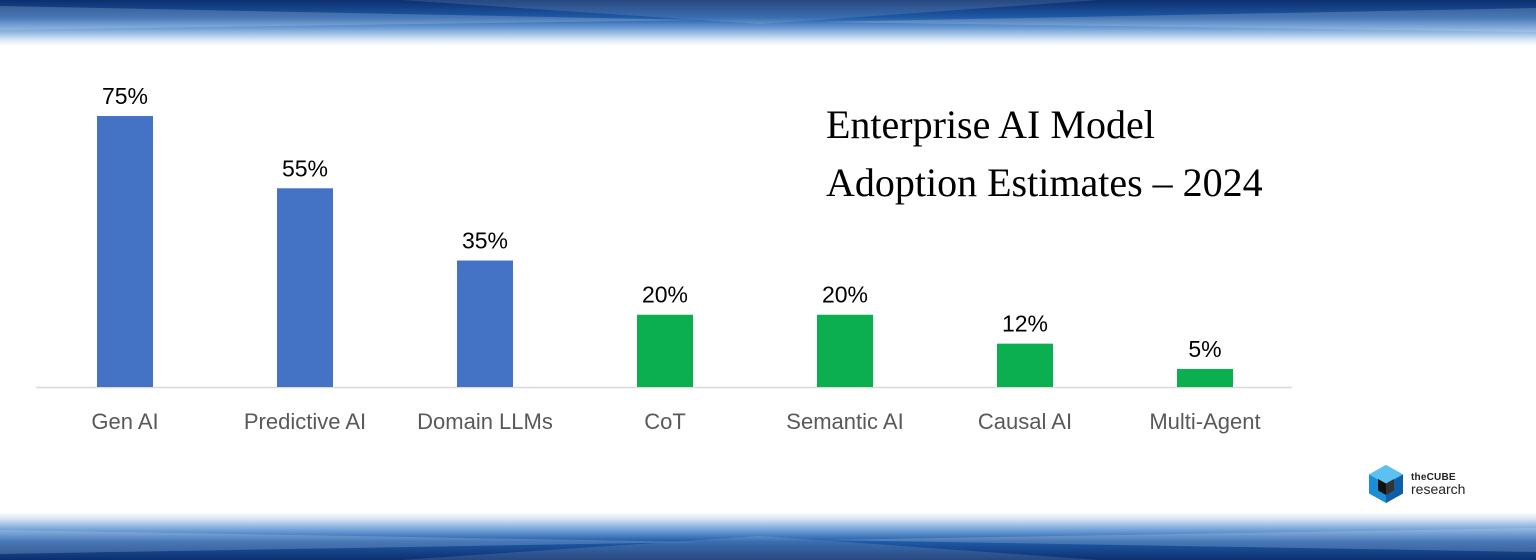  What do you see at coordinates (1438, 489) in the screenshot?
I see `logo-text-research: research` at bounding box center [1438, 489].